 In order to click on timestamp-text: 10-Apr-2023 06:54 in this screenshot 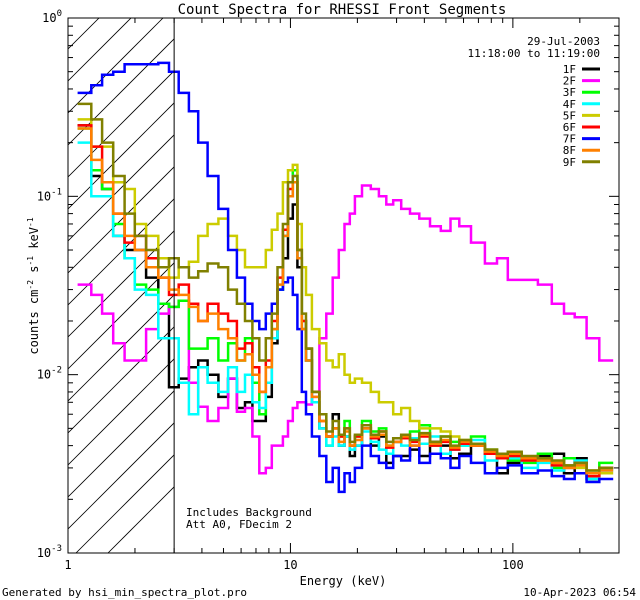, I will do `click(579, 592)`.